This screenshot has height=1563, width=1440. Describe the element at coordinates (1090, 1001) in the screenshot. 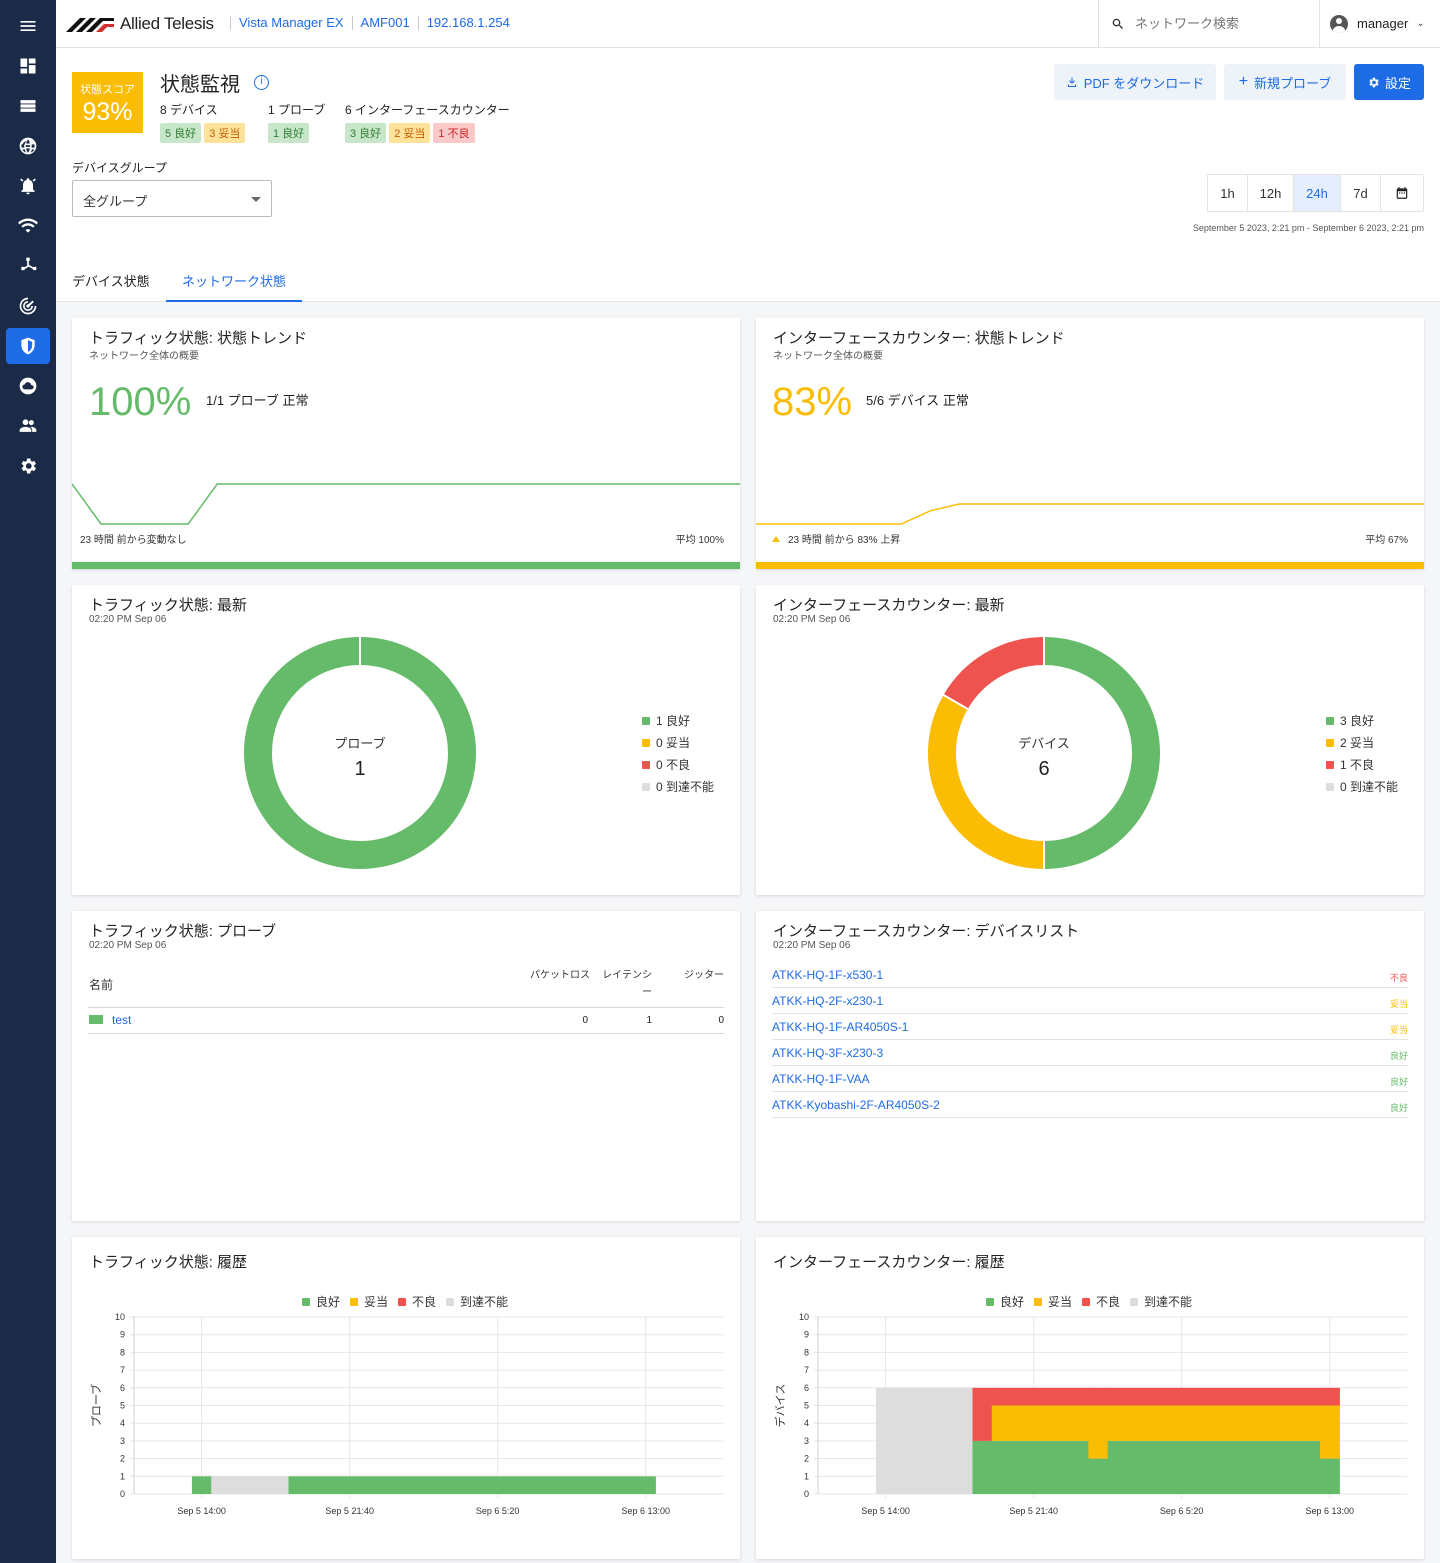

I see `list-item: ATKK-HQ-2F-x230-1 妥当` at that location.